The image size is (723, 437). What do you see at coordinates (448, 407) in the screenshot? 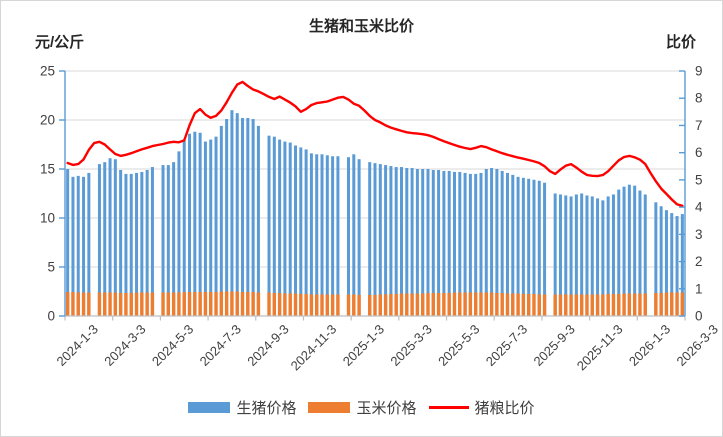
I see `ratio-line-swatch` at bounding box center [448, 407].